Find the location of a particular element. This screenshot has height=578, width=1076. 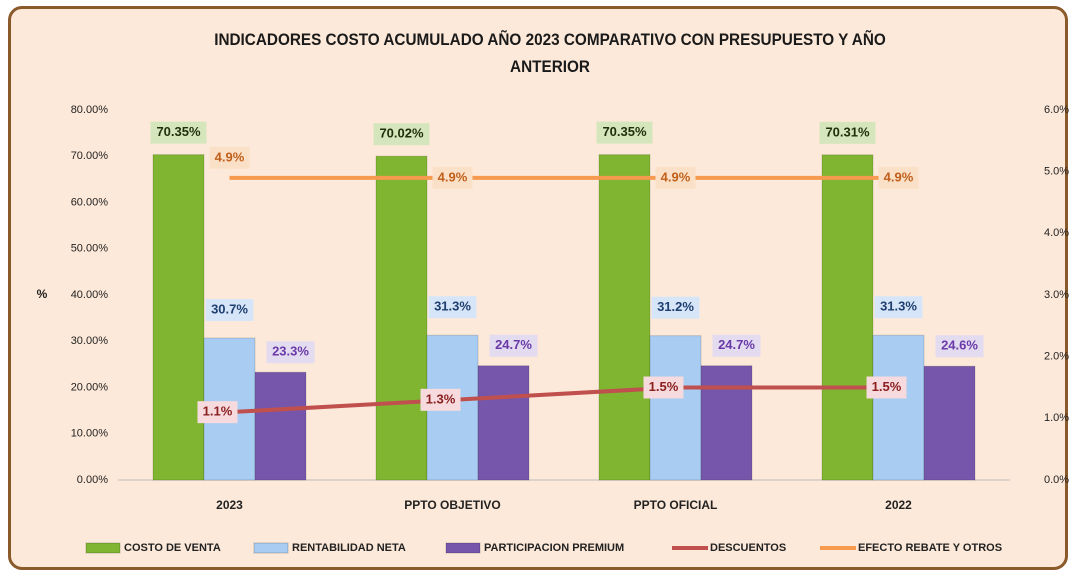

data-label: 1.1% is located at coordinates (218, 411).